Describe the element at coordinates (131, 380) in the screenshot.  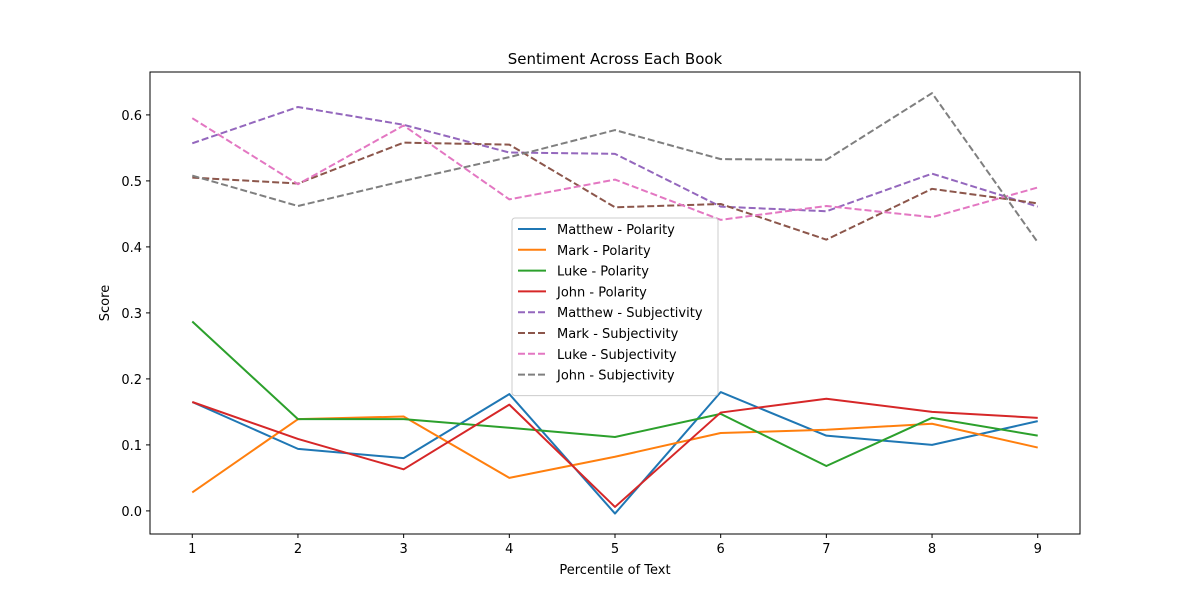
I see `y-tick-label: 0.2` at that location.